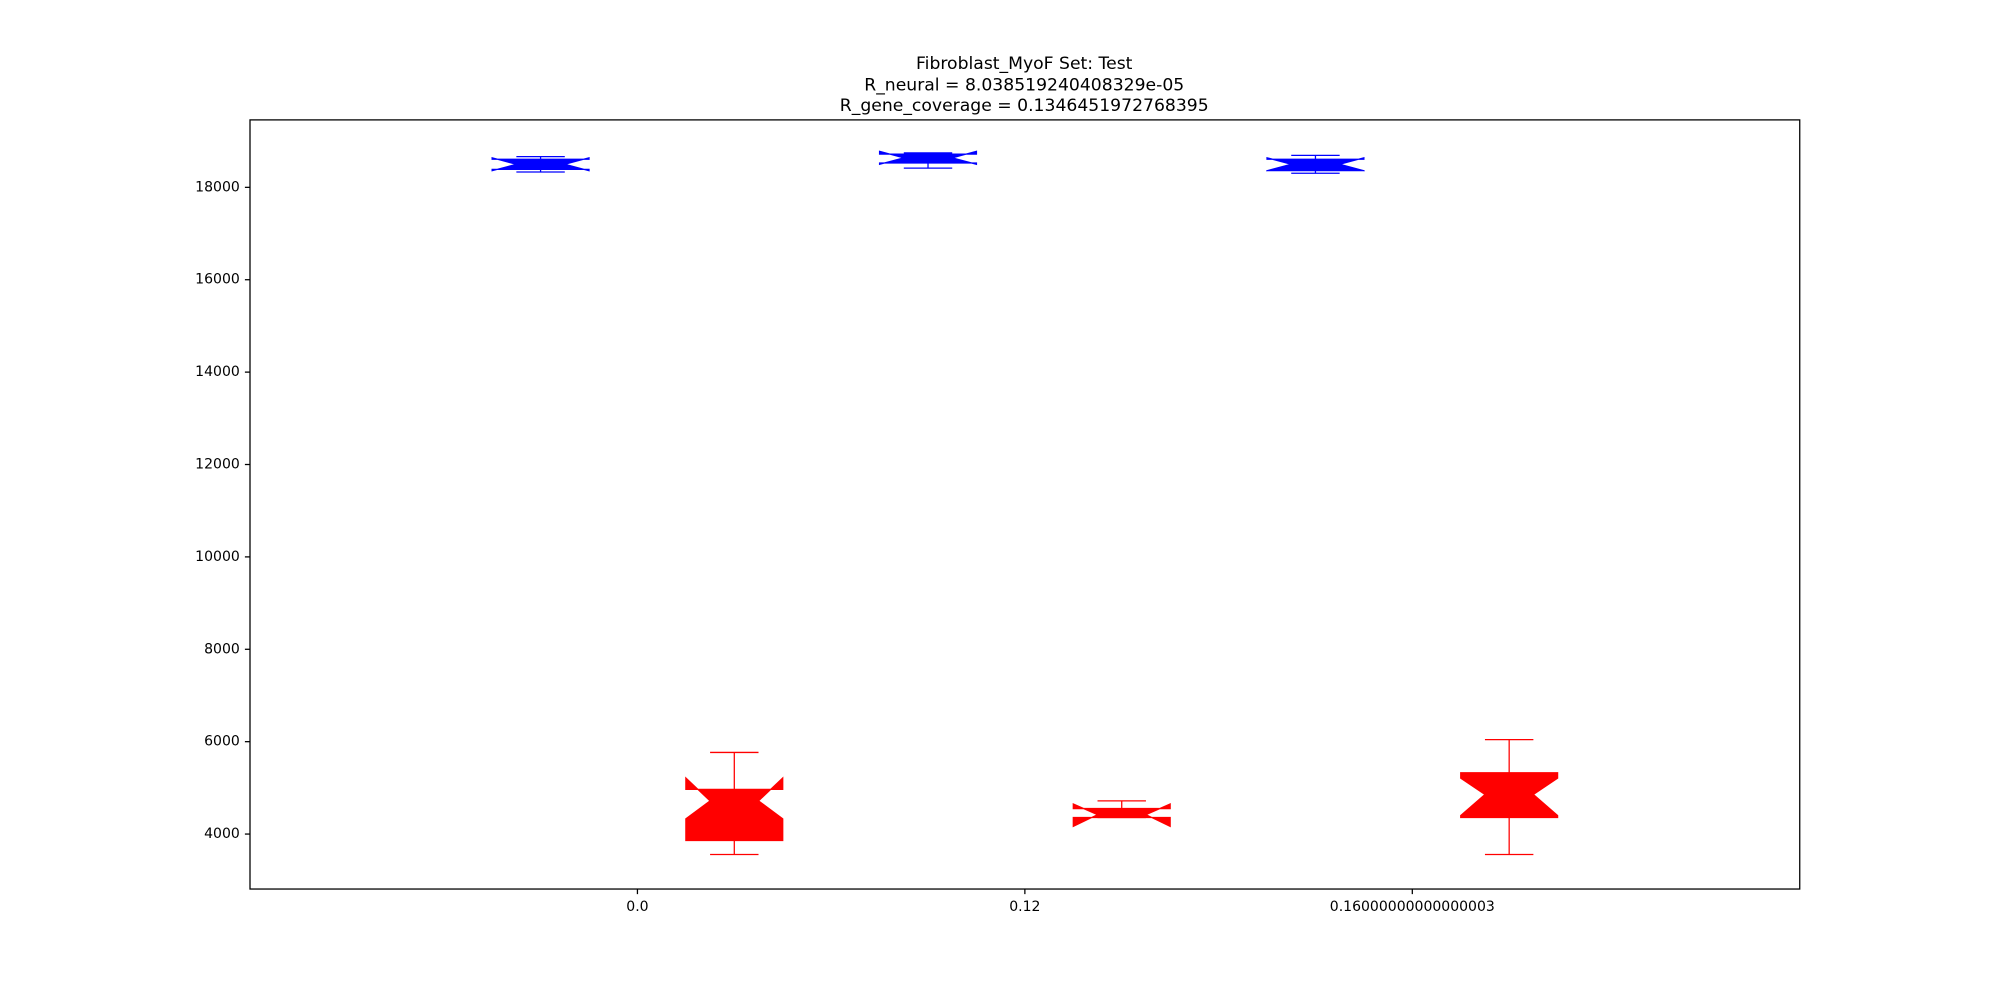  What do you see at coordinates (217, 372) in the screenshot?
I see `y-tick-label: 14000` at bounding box center [217, 372].